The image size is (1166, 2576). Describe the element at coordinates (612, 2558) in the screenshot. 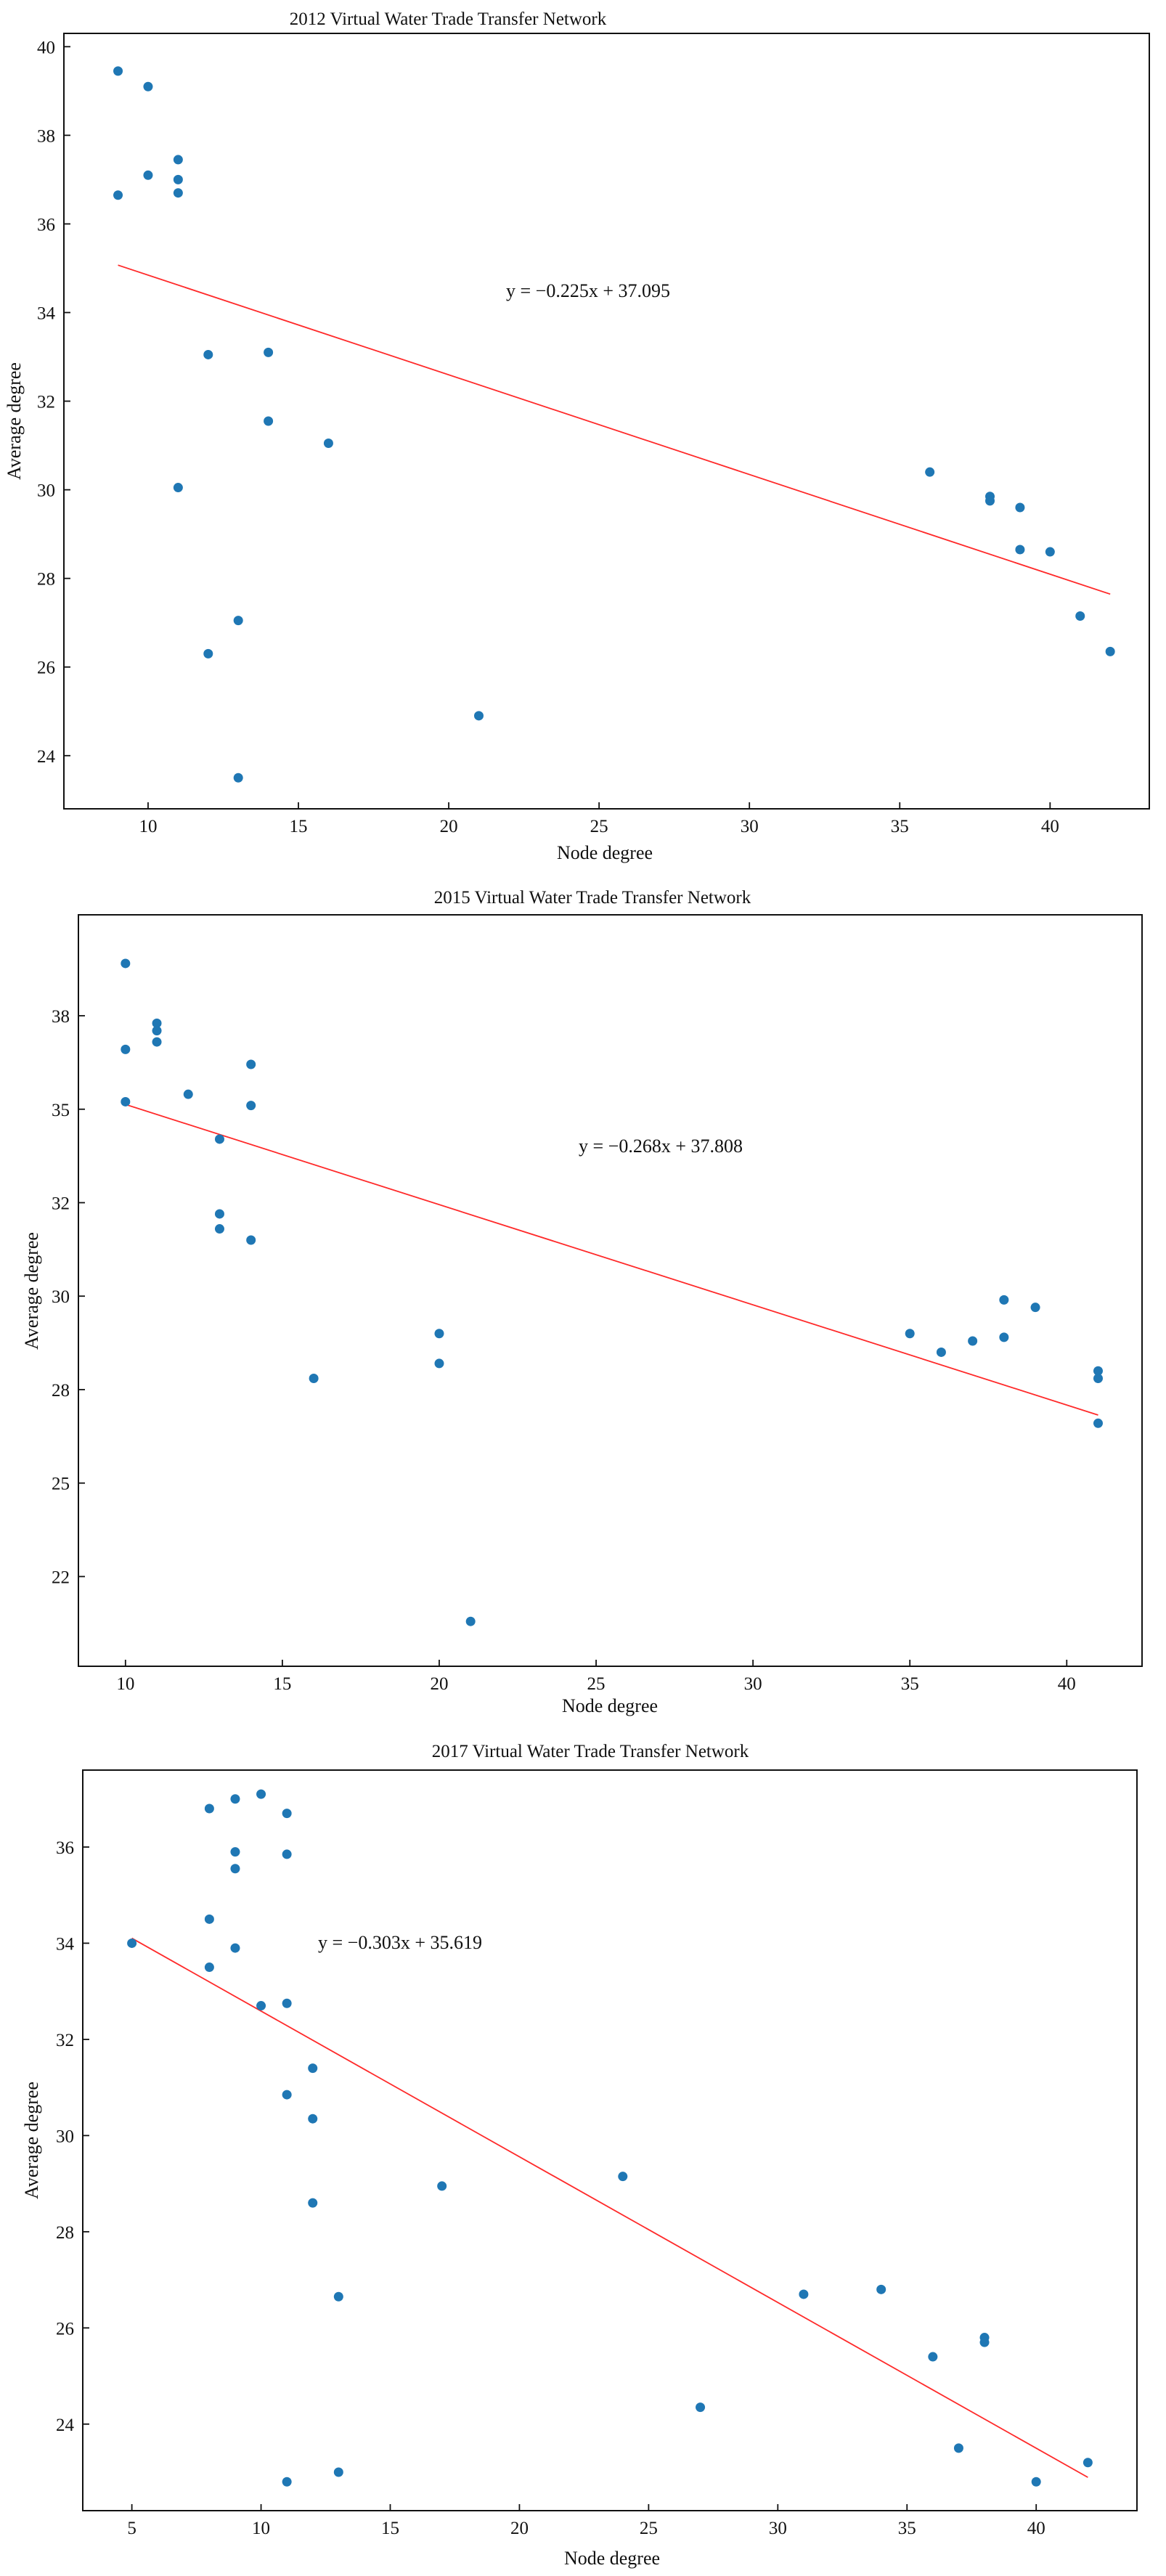

I see `chart-2017-xlabel: Node degree` at that location.